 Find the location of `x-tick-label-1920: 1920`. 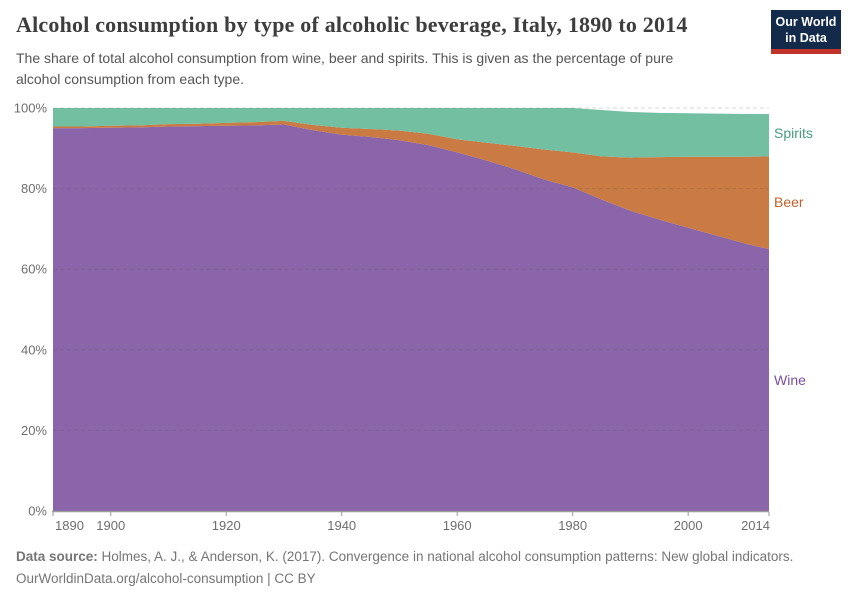

x-tick-label-1920: 1920 is located at coordinates (226, 525).